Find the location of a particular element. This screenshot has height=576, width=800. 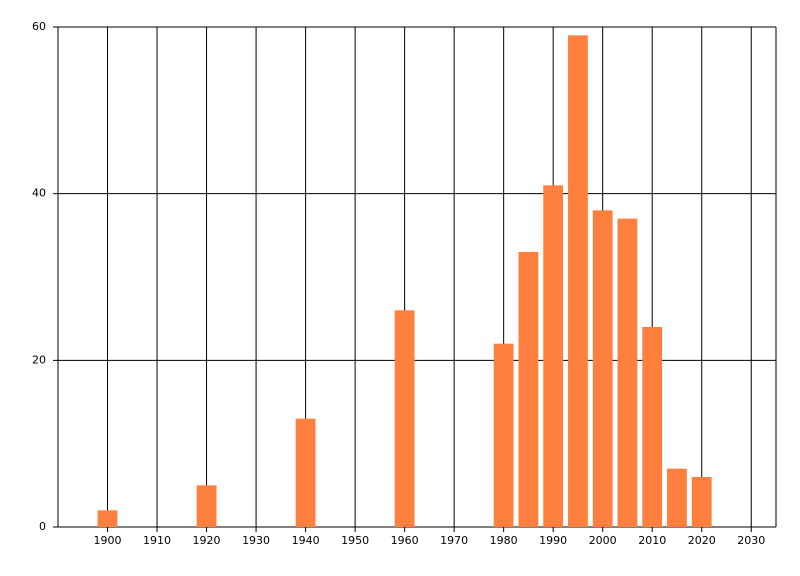

x-tick-label: 1990 is located at coordinates (553, 540).